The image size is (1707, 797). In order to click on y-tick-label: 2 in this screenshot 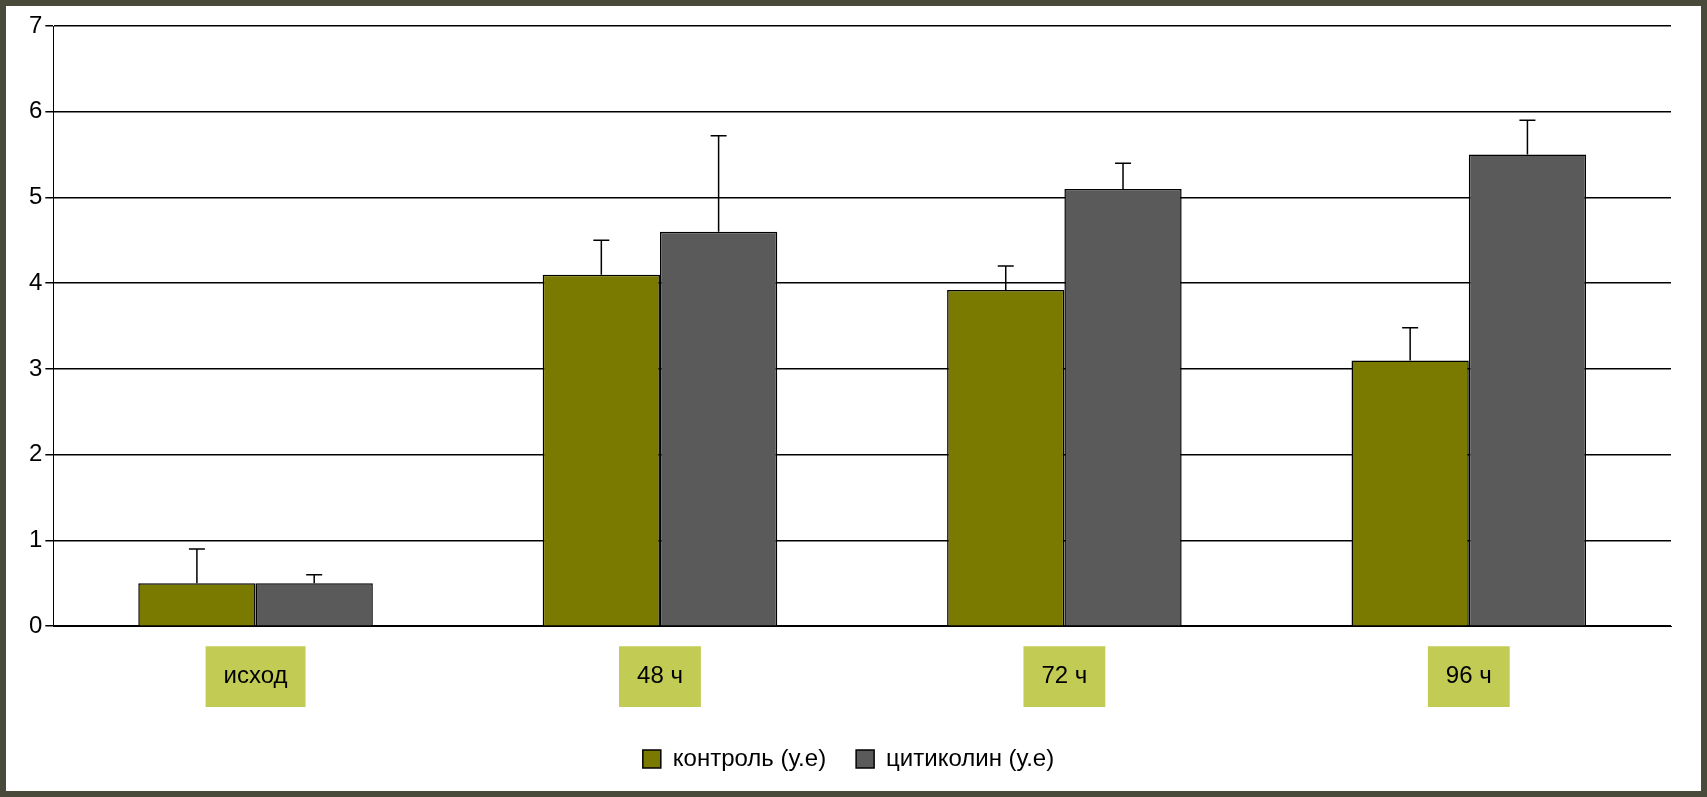, I will do `click(35, 453)`.